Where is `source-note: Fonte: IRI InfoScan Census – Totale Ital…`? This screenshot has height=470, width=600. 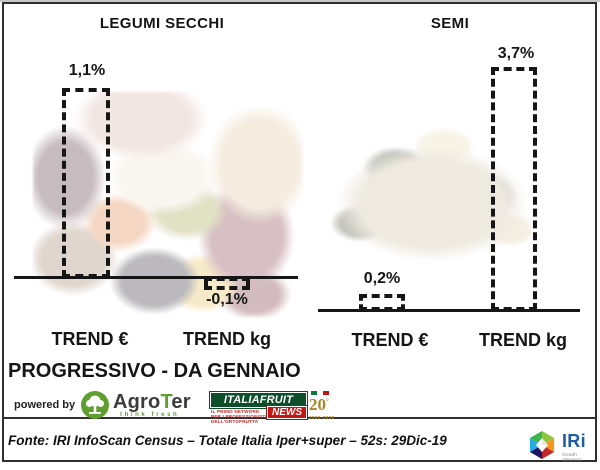 source-note: Fonte: IRI InfoScan Census – Totale Ital… is located at coordinates (227, 440).